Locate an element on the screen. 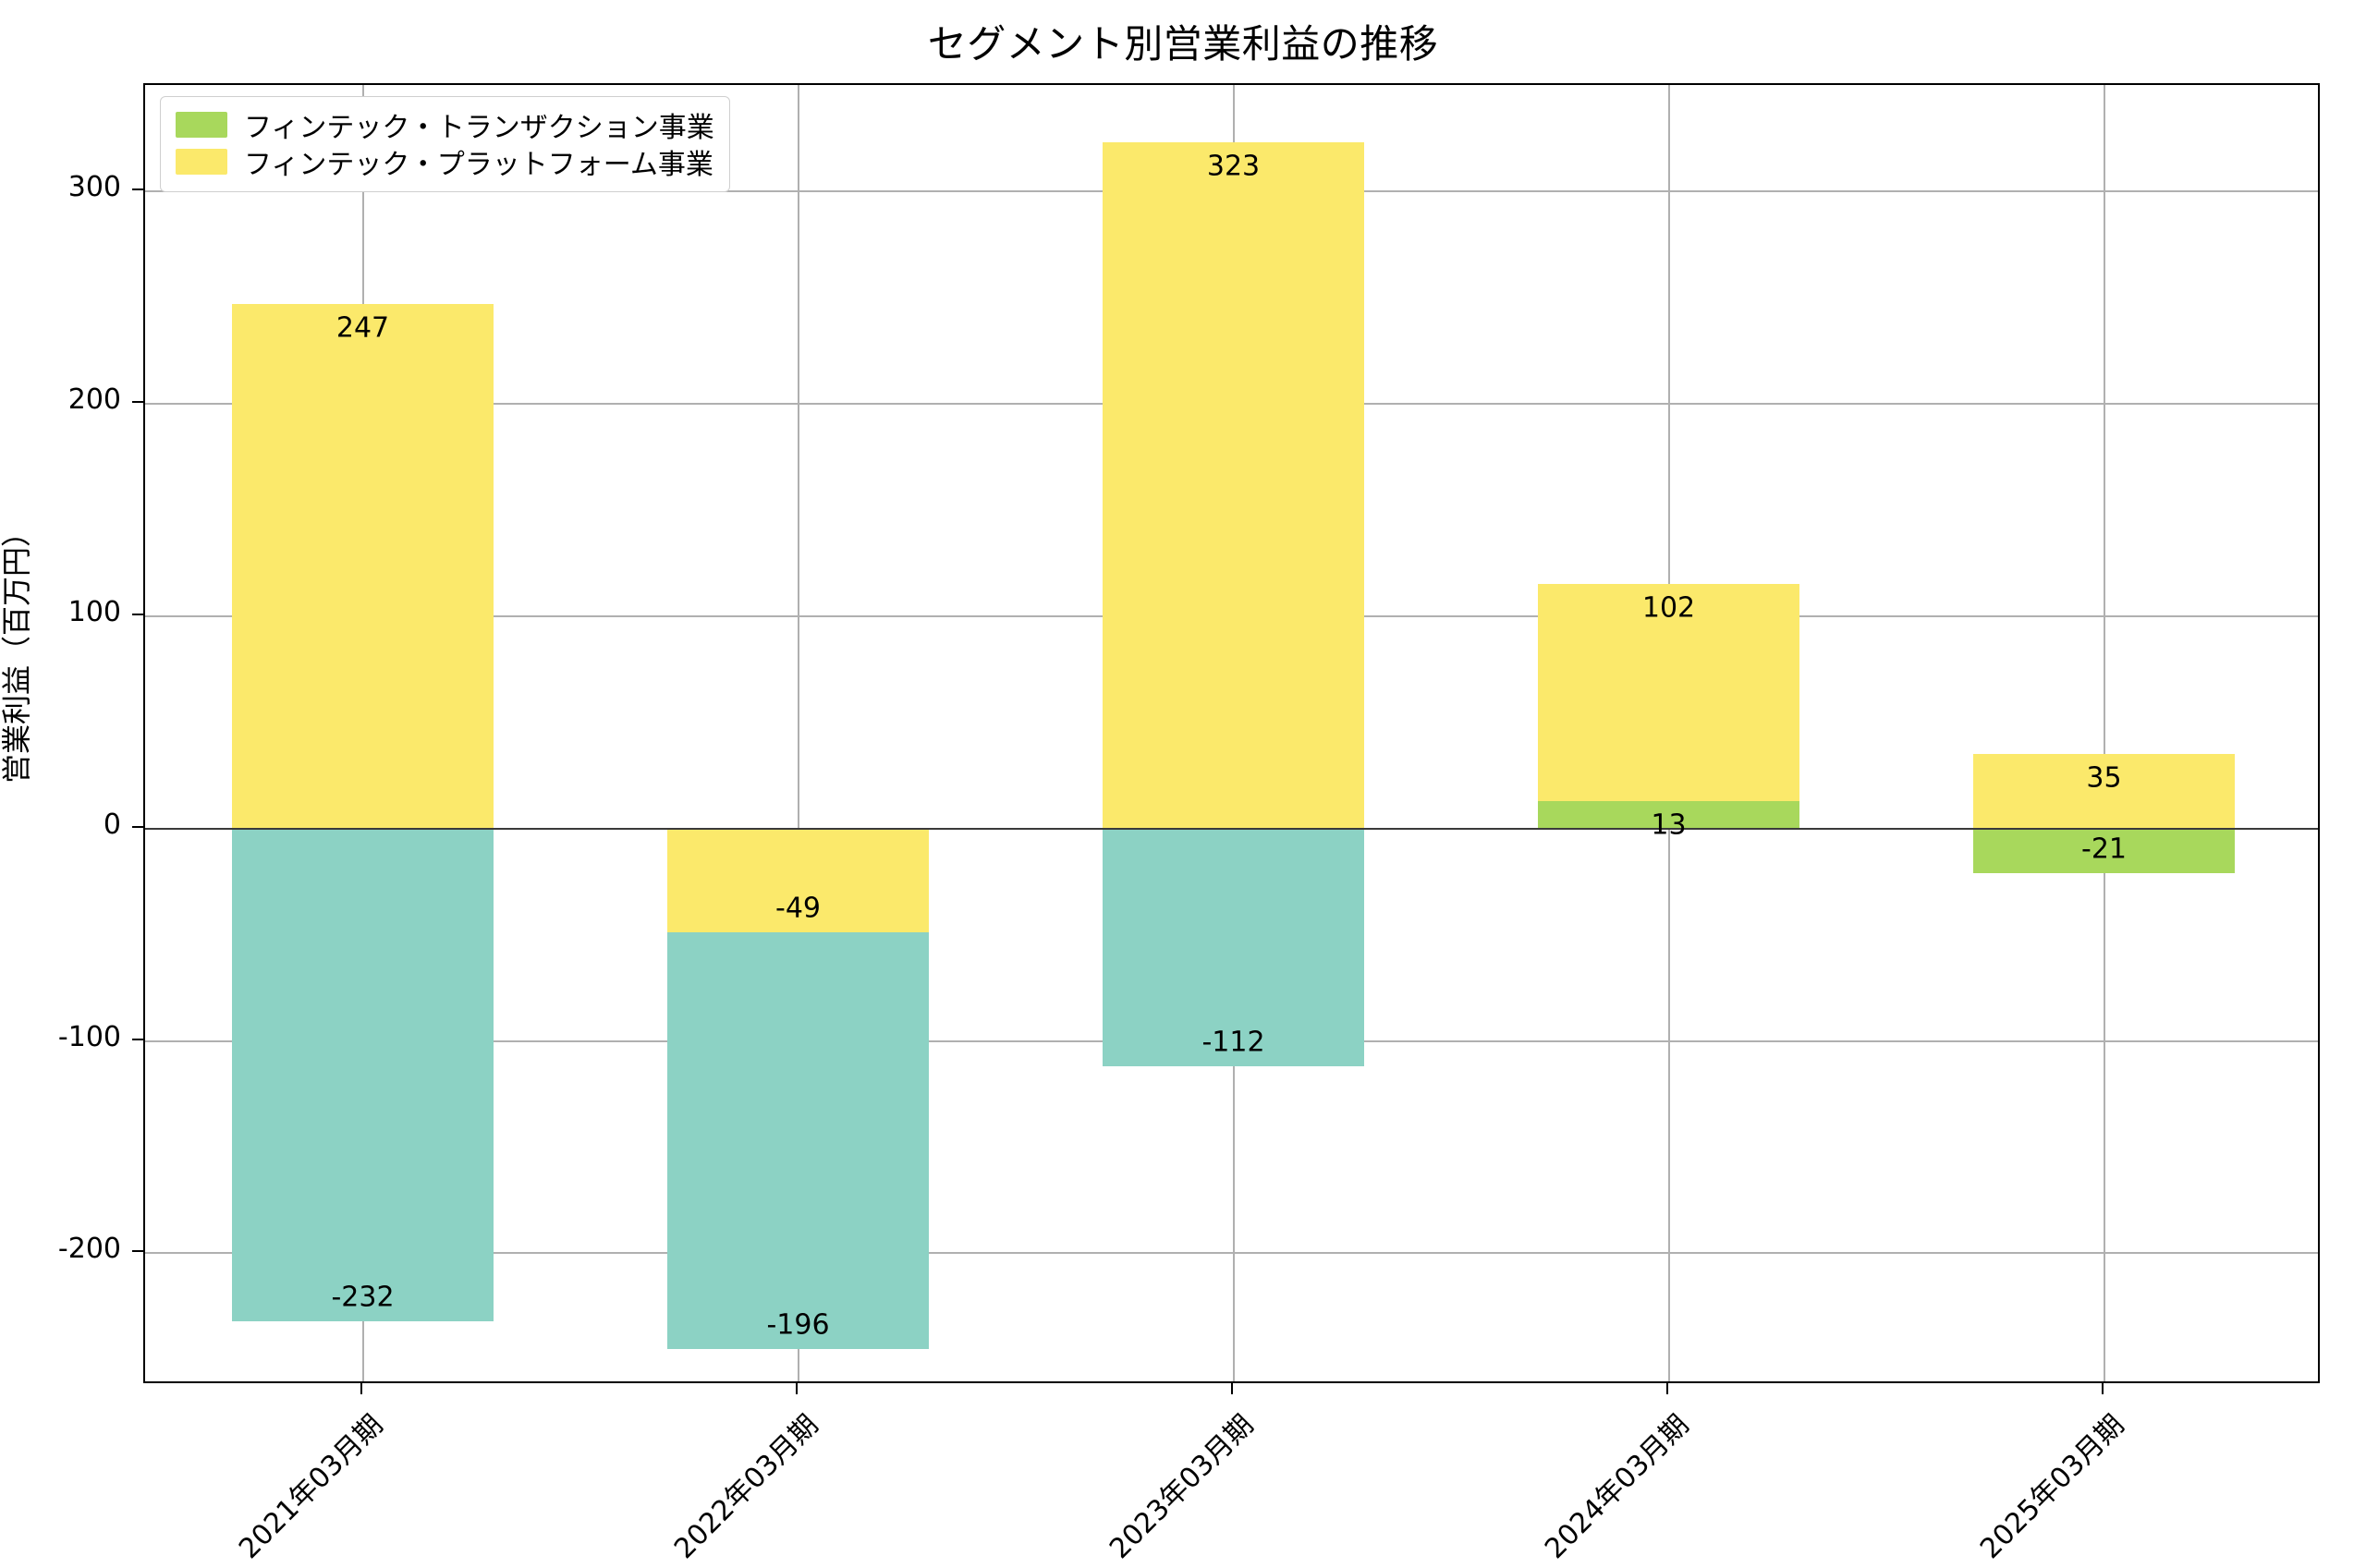  bar-value-label: 247 is located at coordinates (363, 328).